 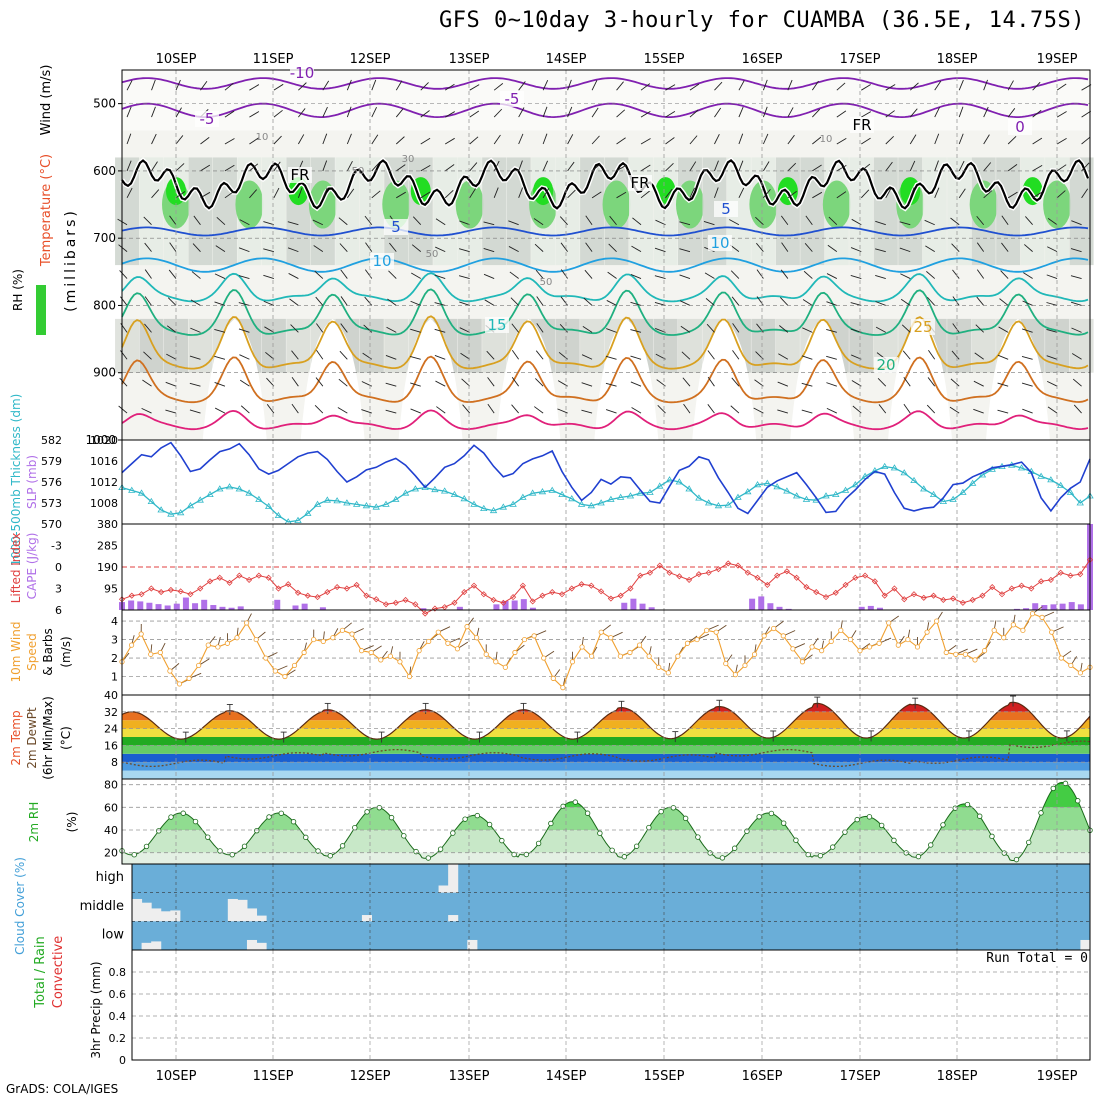 What do you see at coordinates (71, 260) in the screenshot?
I see `pressure-axis-title: (millibars)` at bounding box center [71, 260].